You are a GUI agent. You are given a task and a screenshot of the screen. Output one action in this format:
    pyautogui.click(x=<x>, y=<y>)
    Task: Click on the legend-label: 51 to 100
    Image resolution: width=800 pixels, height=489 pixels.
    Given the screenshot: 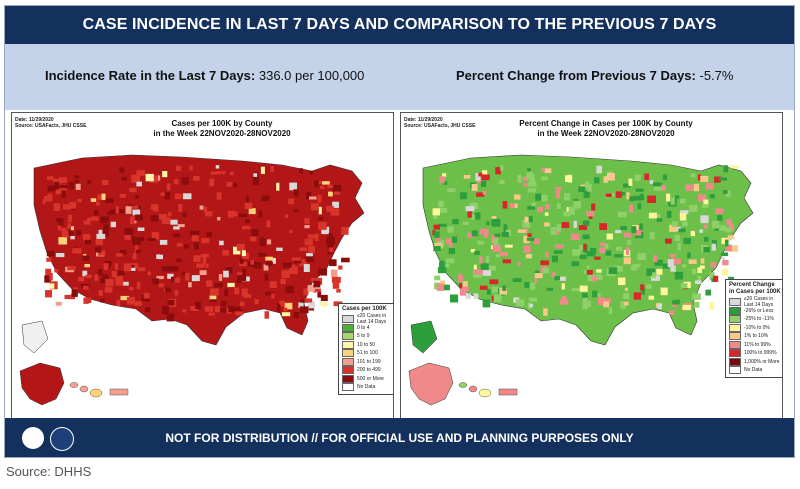 What is the action you would take?
    pyautogui.click(x=367, y=353)
    